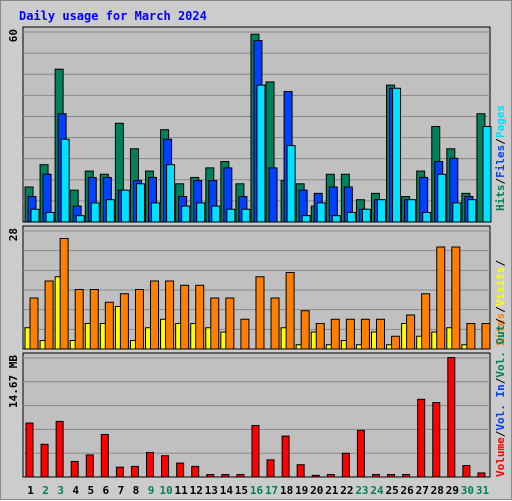  What do you see at coordinates (316, 490) in the screenshot?
I see `day-label-20: 20` at bounding box center [316, 490].